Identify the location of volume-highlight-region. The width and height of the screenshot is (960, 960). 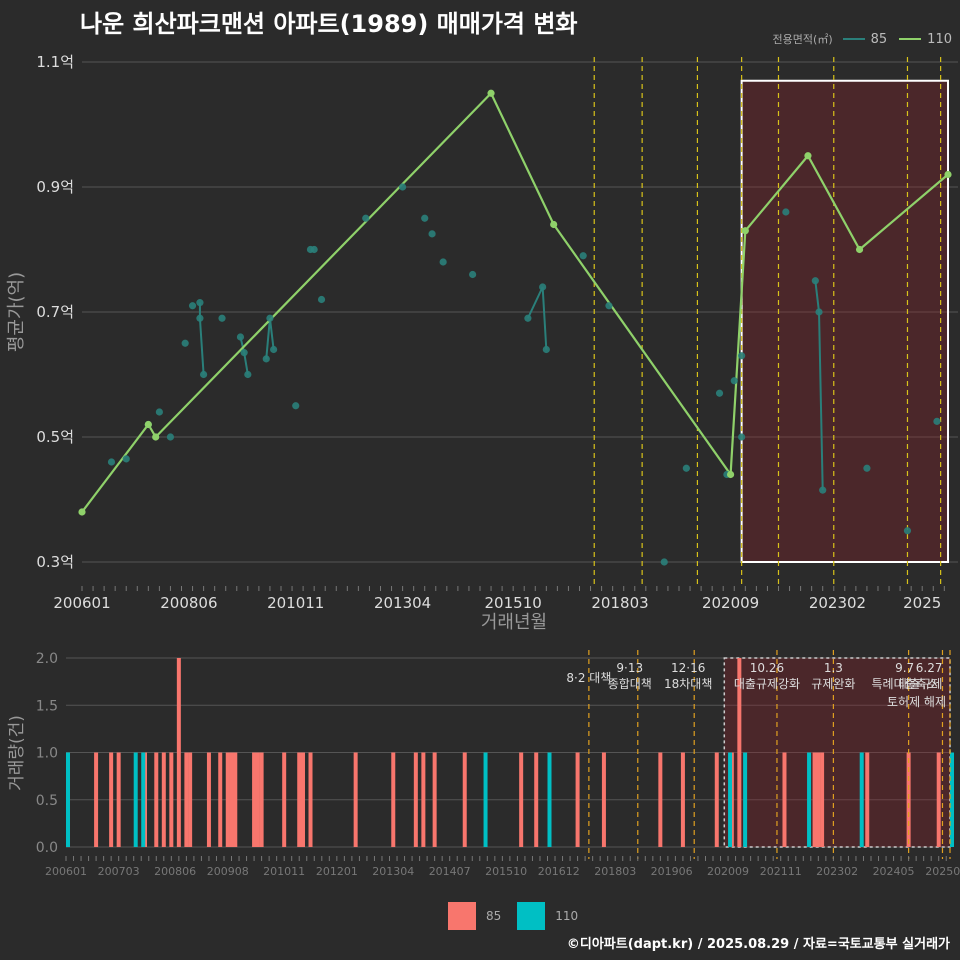
(837, 752).